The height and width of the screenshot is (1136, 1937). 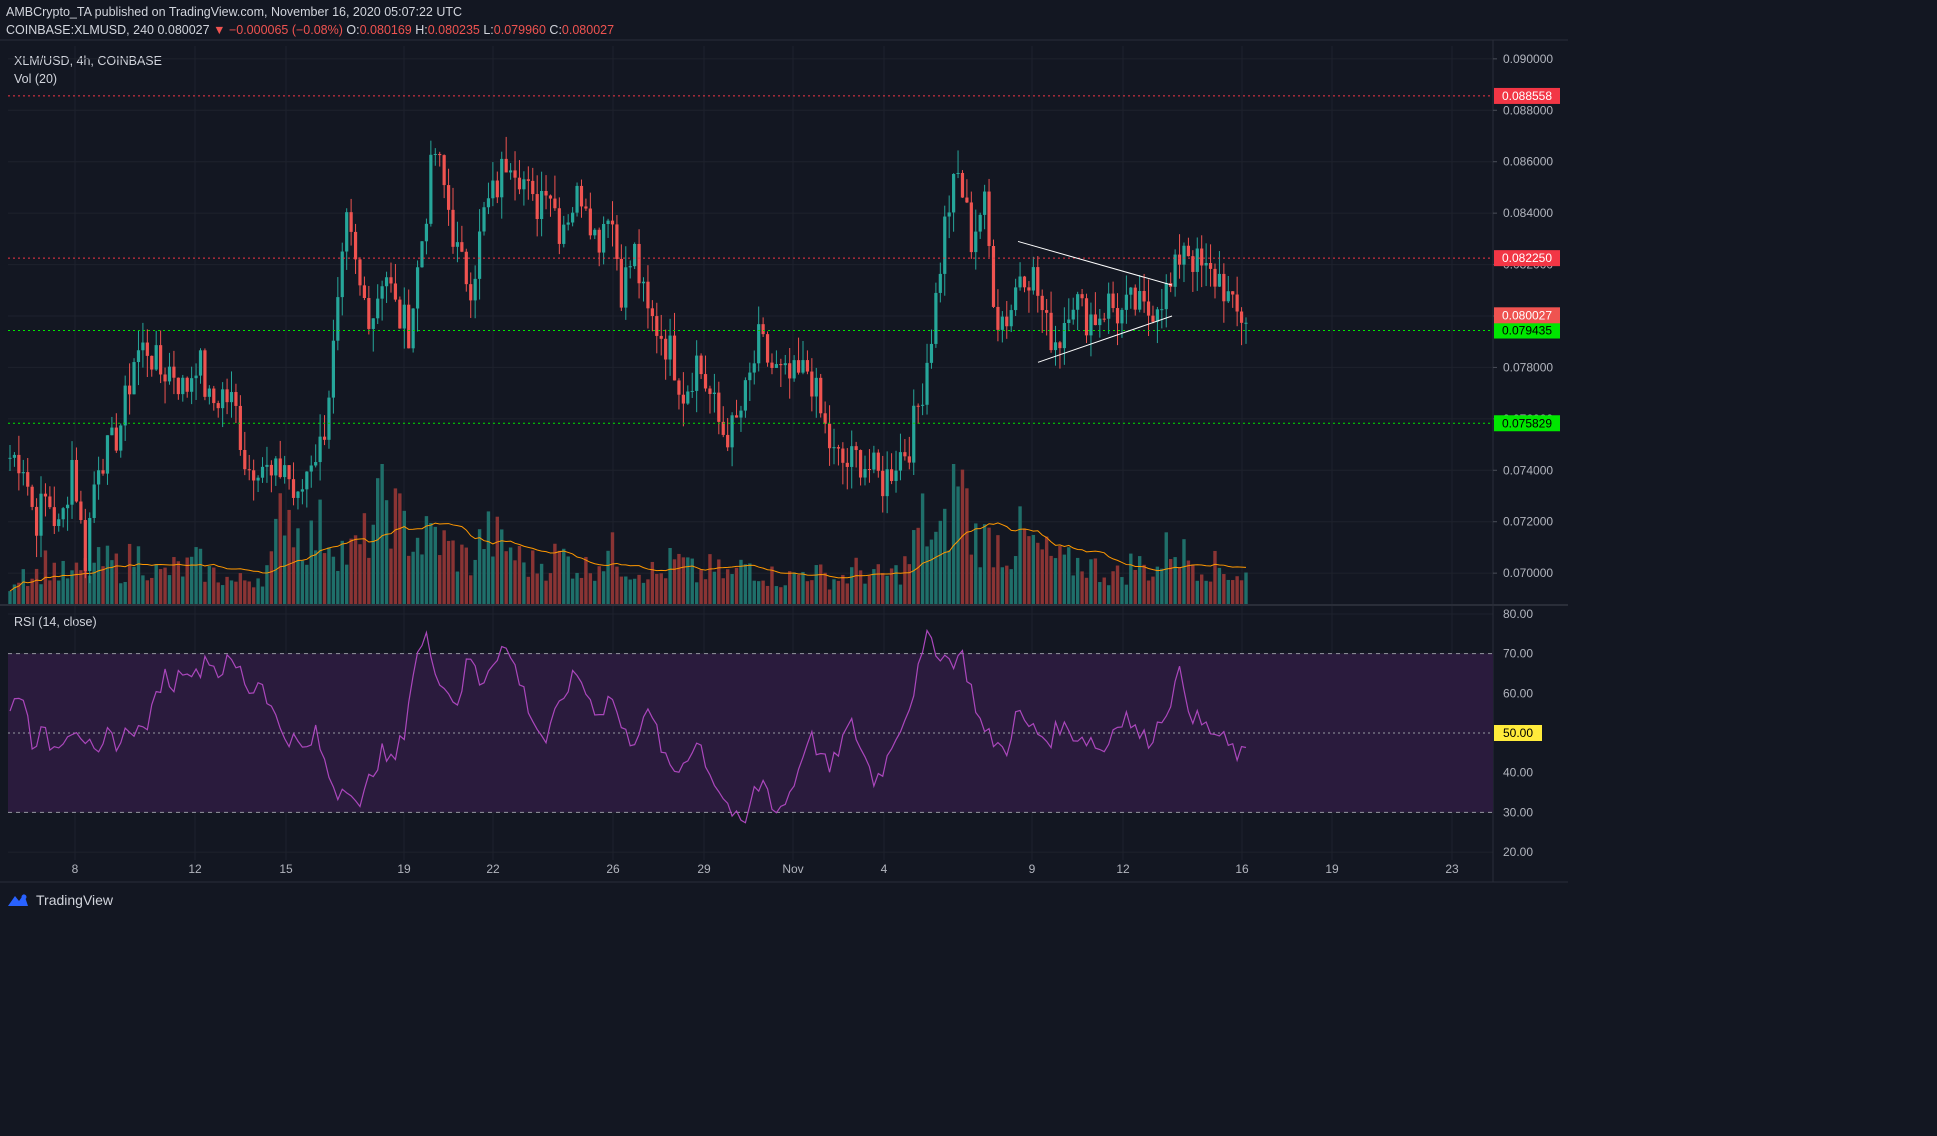 I want to click on rsi-polyline, so click(x=628, y=726).